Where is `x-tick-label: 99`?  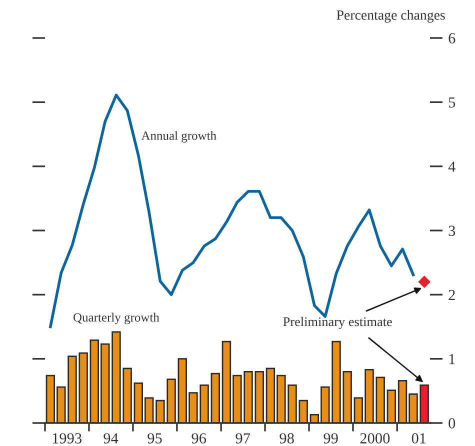 x-tick-label: 99 is located at coordinates (331, 438).